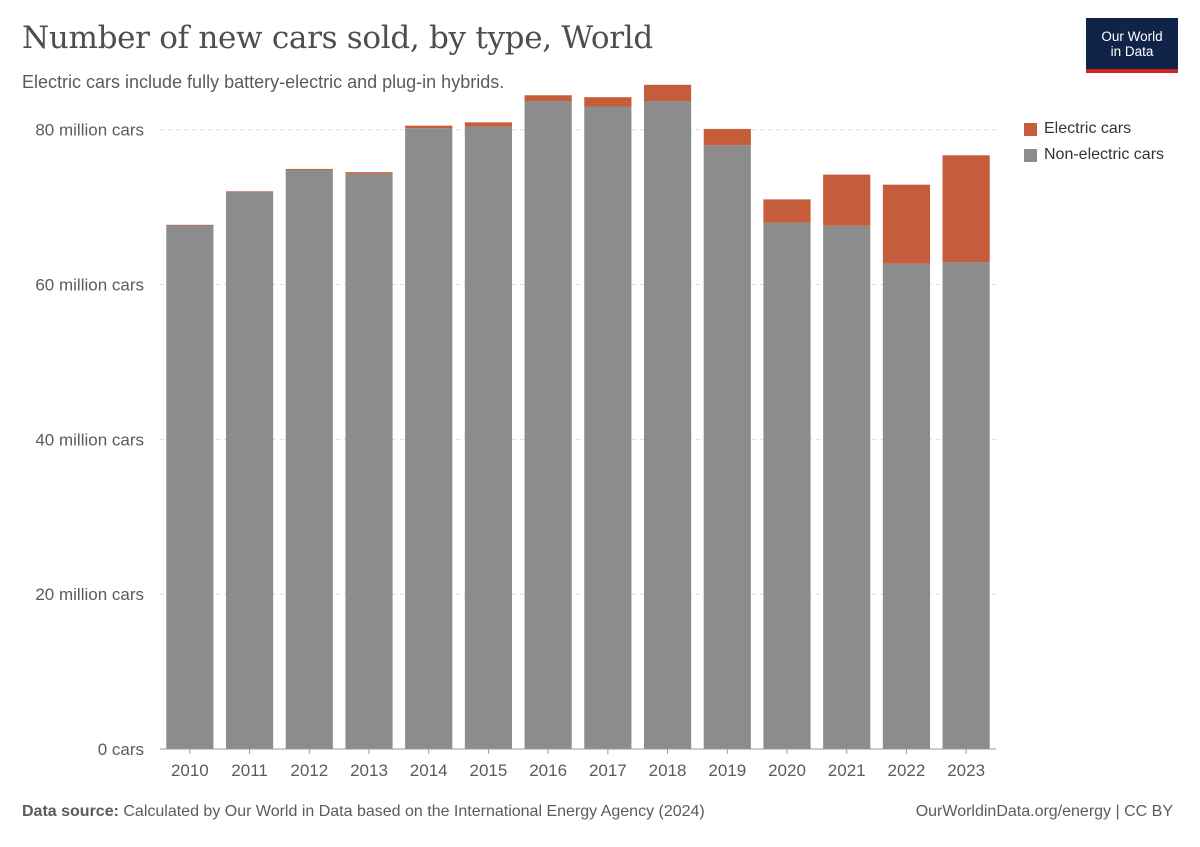 The width and height of the screenshot is (1200, 847). Describe the element at coordinates (249, 770) in the screenshot. I see `x-tick-label: 2011` at that location.